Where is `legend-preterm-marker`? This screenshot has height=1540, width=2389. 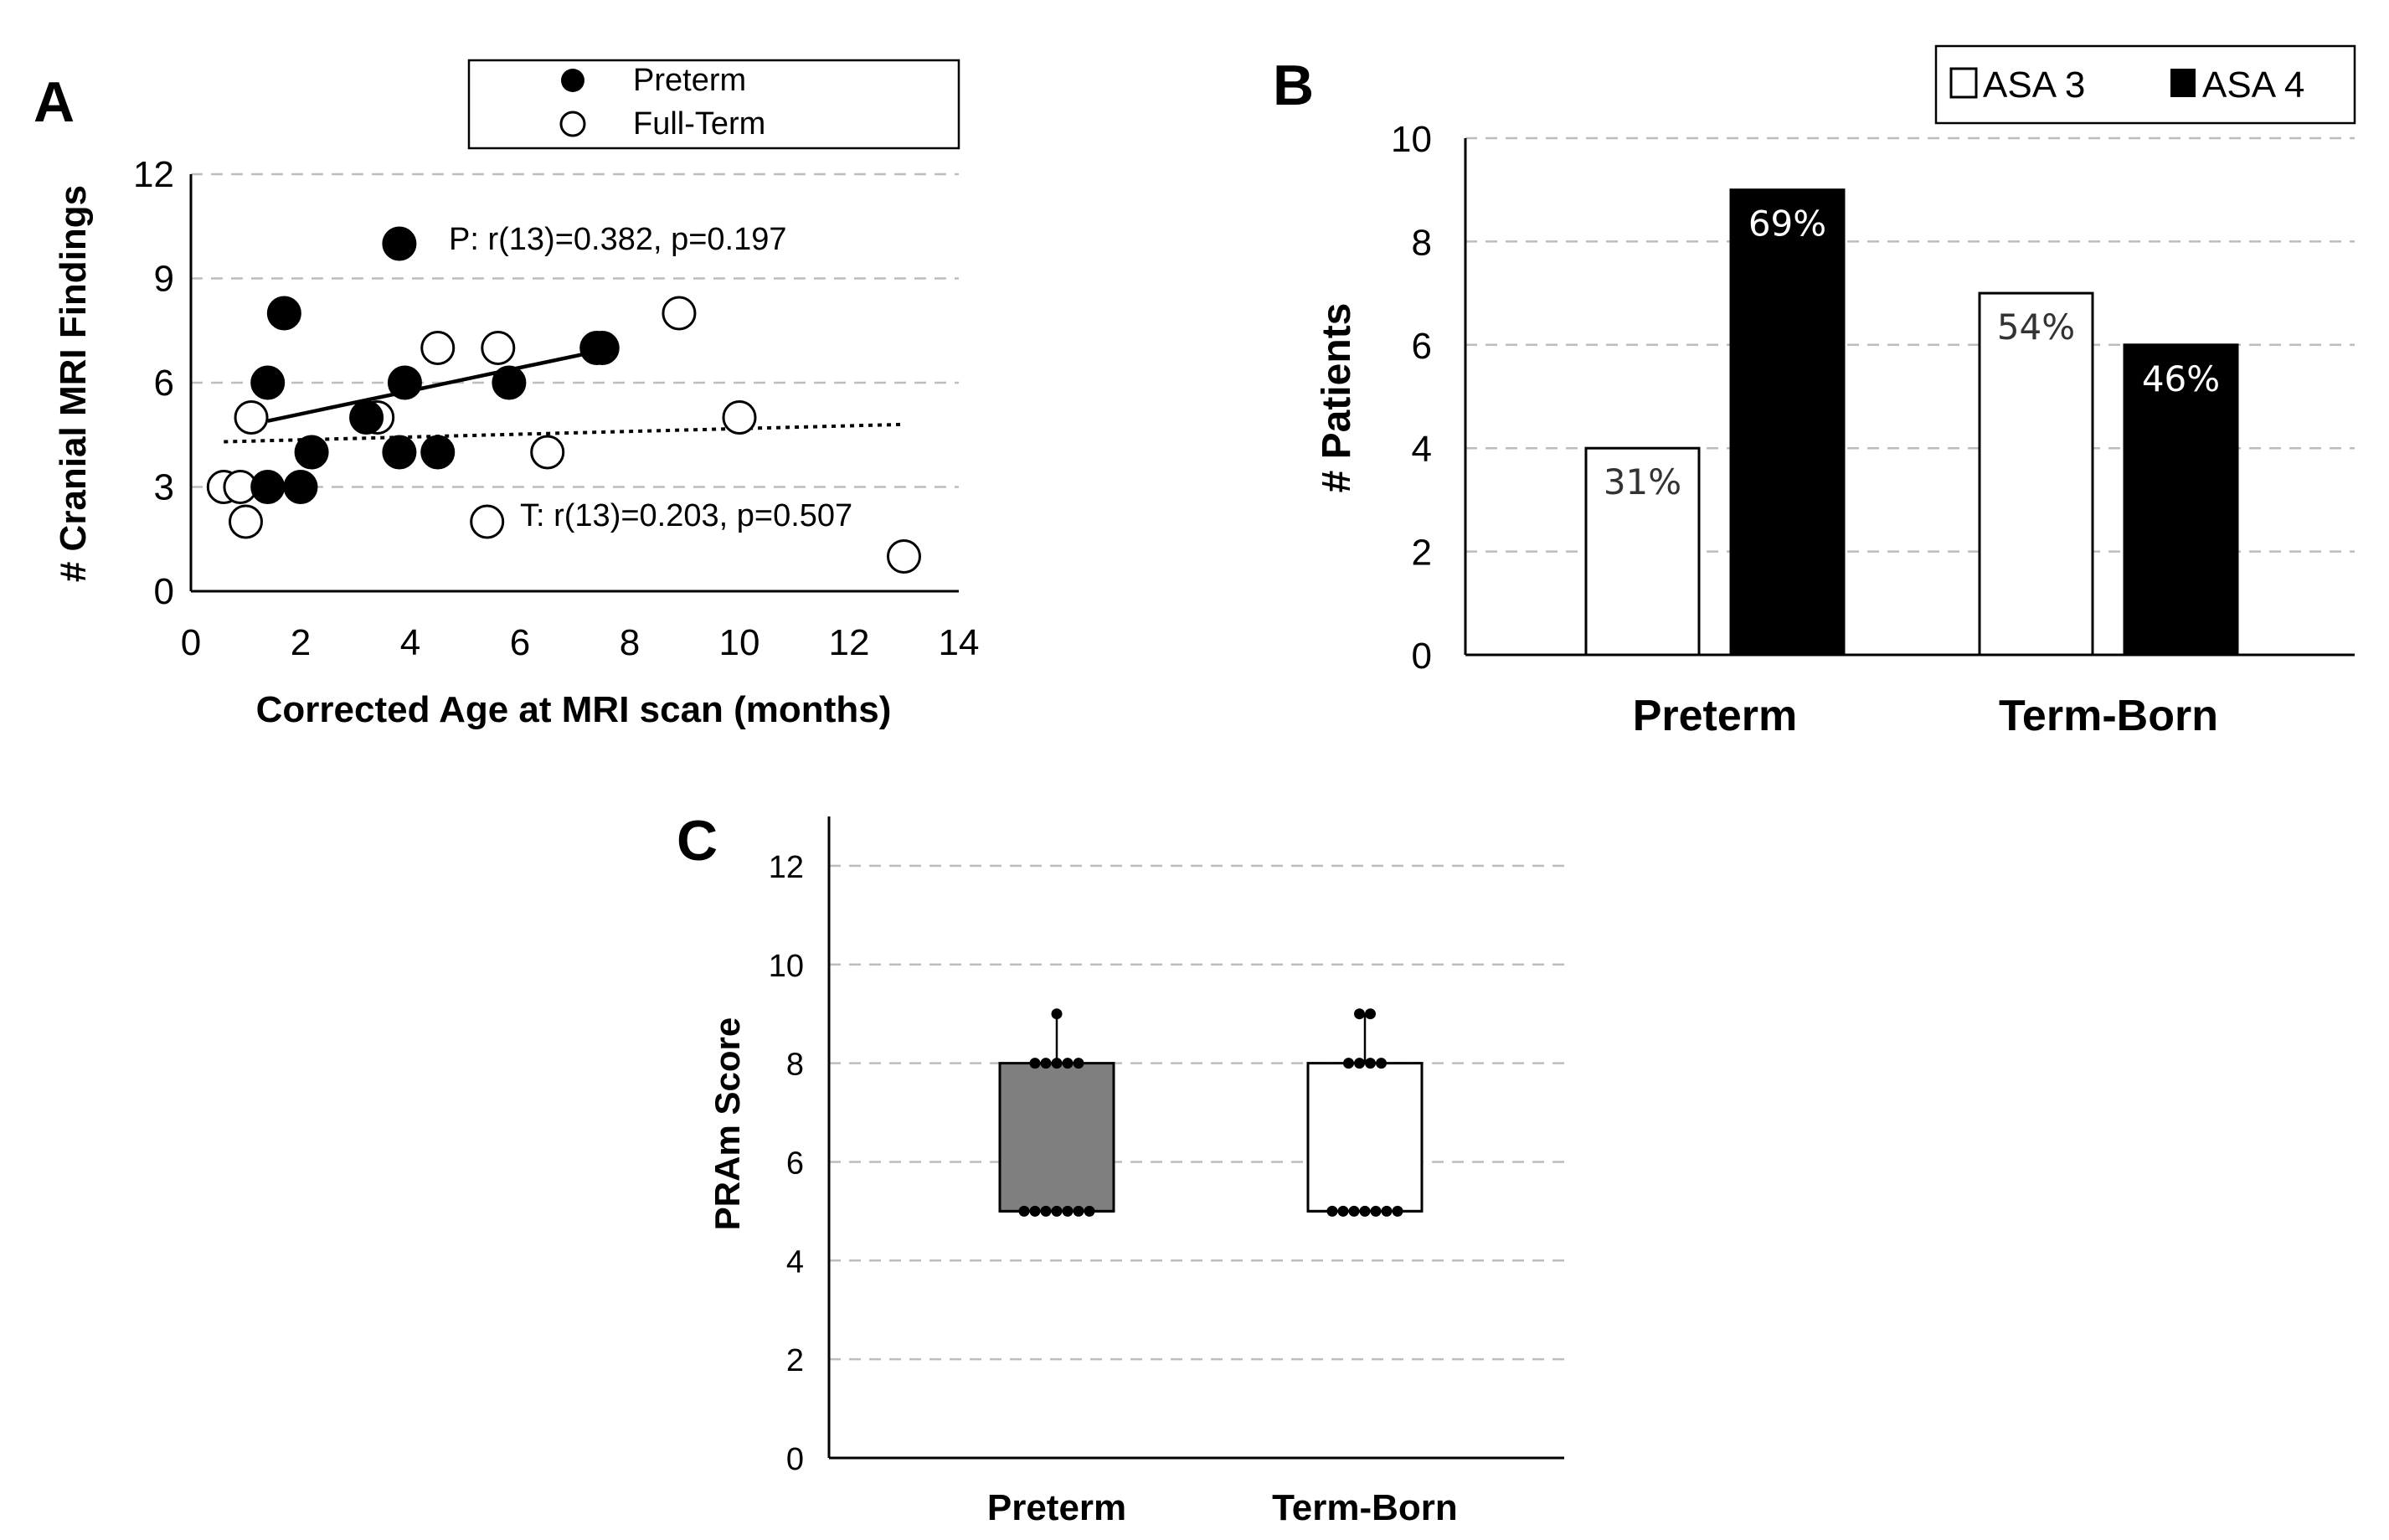
legend-preterm-marker is located at coordinates (572, 80).